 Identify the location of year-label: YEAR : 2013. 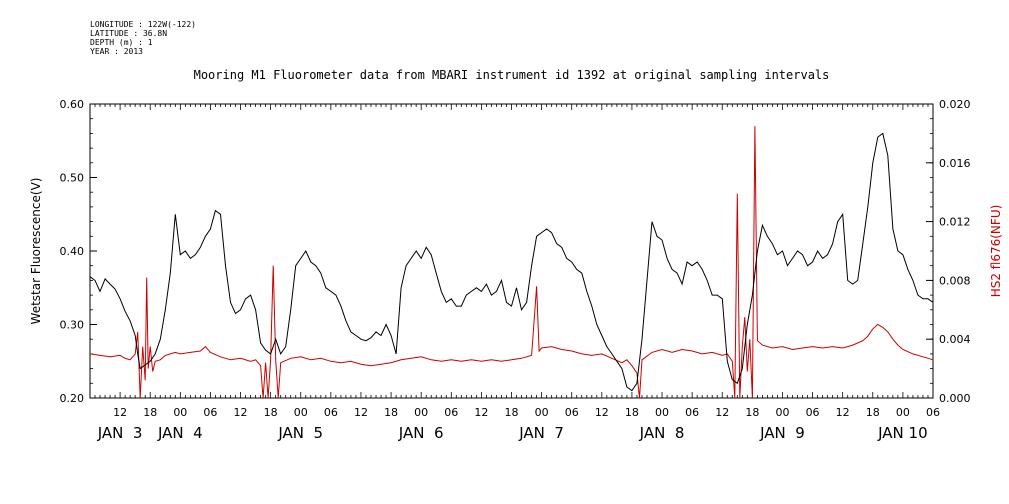
(116, 51).